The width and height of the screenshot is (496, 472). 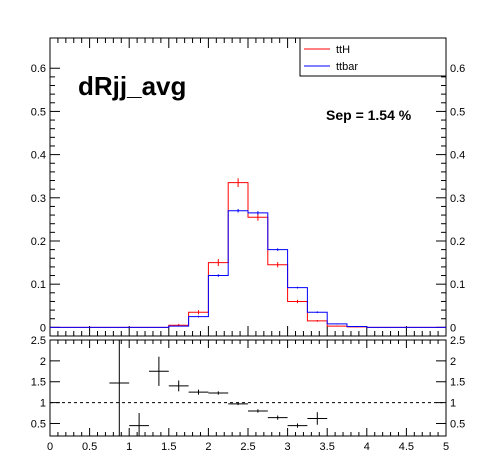 What do you see at coordinates (457, 383) in the screenshot?
I see `ratio-ytick-label-right: 1.5` at bounding box center [457, 383].